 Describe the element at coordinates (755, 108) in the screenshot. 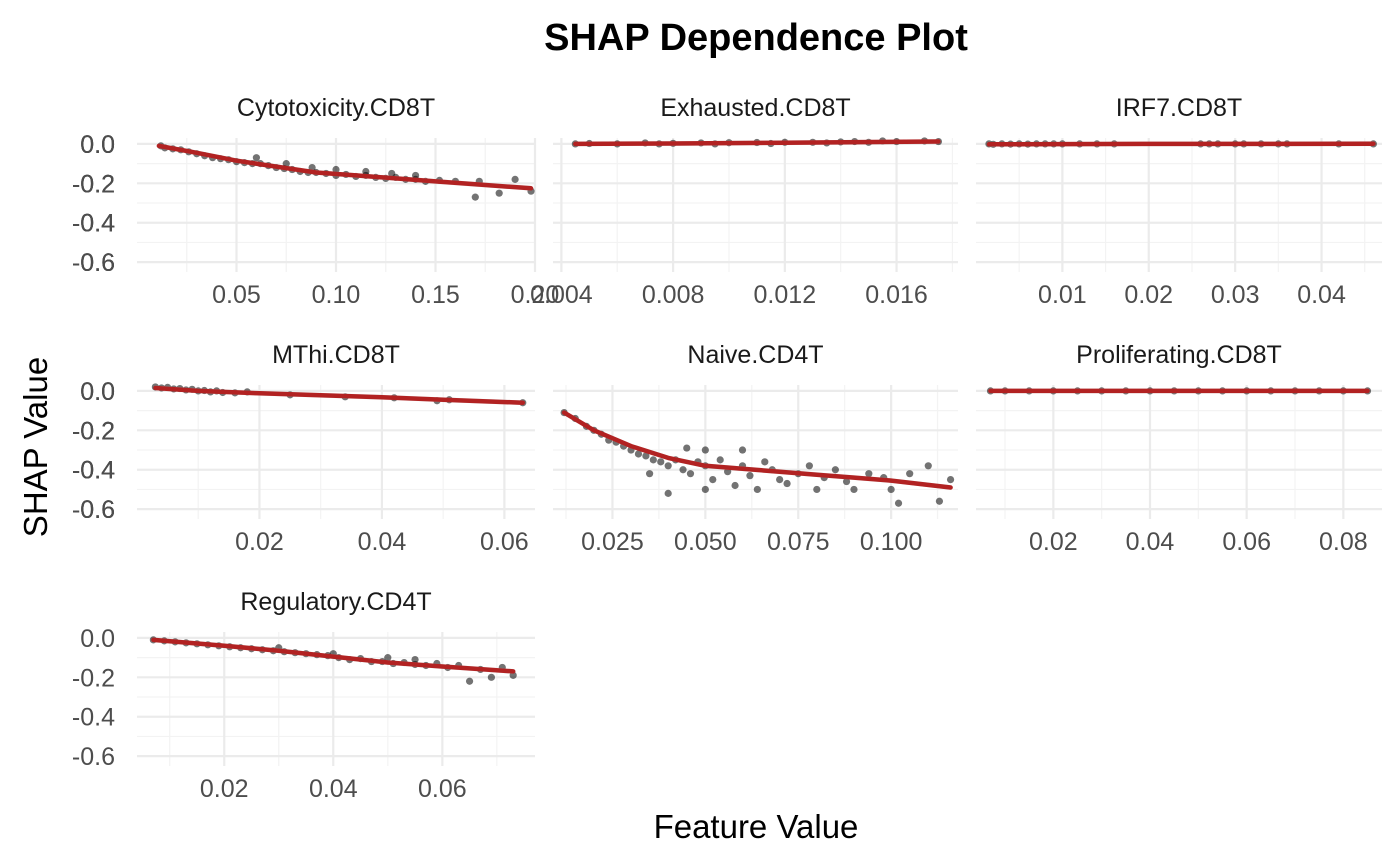

I see `facet-strip-label: Exhausted.CD8T` at that location.